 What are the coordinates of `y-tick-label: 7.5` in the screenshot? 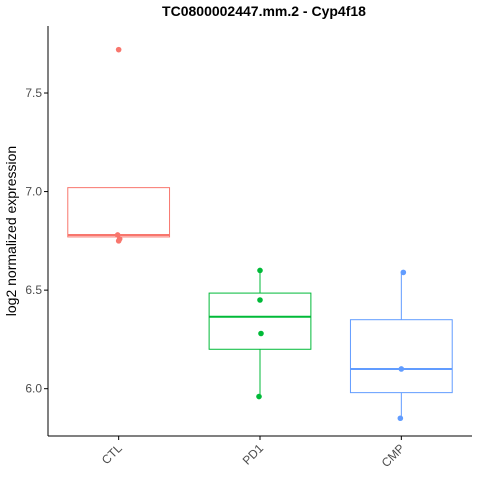 It's located at (33, 93).